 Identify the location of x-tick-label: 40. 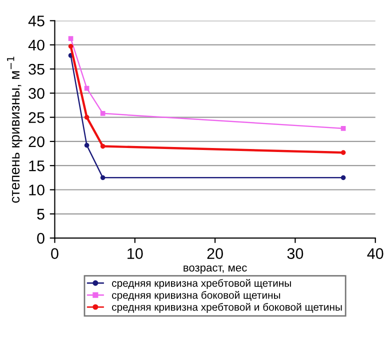
(375, 253).